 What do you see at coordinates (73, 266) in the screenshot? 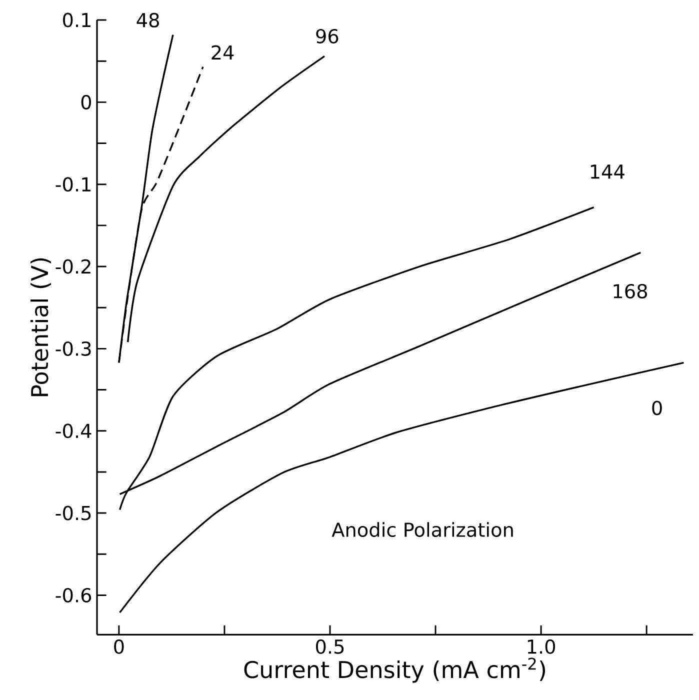
I see `y-tick-label: -0.2` at bounding box center [73, 266].